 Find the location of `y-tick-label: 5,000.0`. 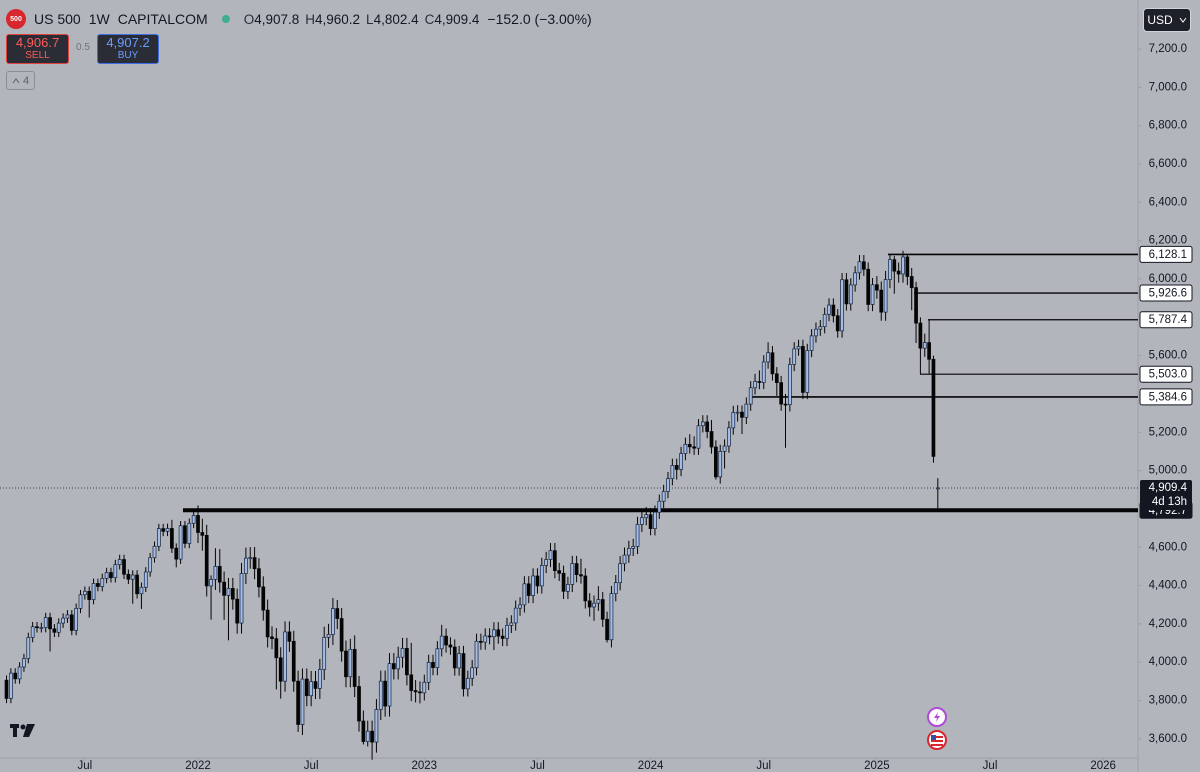

y-tick-label: 5,000.0 is located at coordinates (1168, 471).